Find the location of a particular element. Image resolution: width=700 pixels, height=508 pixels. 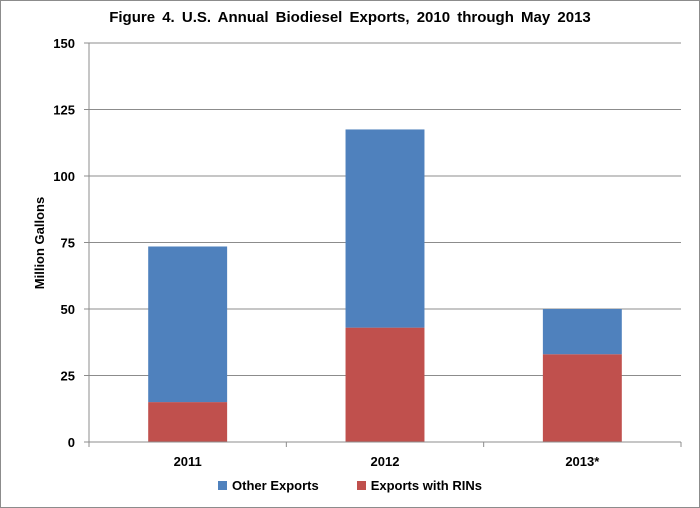

legend-swatch-exports-with-rins is located at coordinates (361, 485).